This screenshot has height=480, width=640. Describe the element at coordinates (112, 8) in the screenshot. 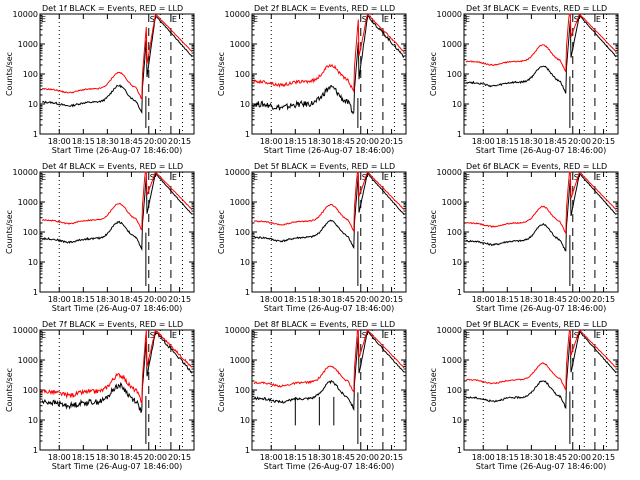

I see `panel-title: Det 1f BLACK = Events, RED = LLD` at that location.